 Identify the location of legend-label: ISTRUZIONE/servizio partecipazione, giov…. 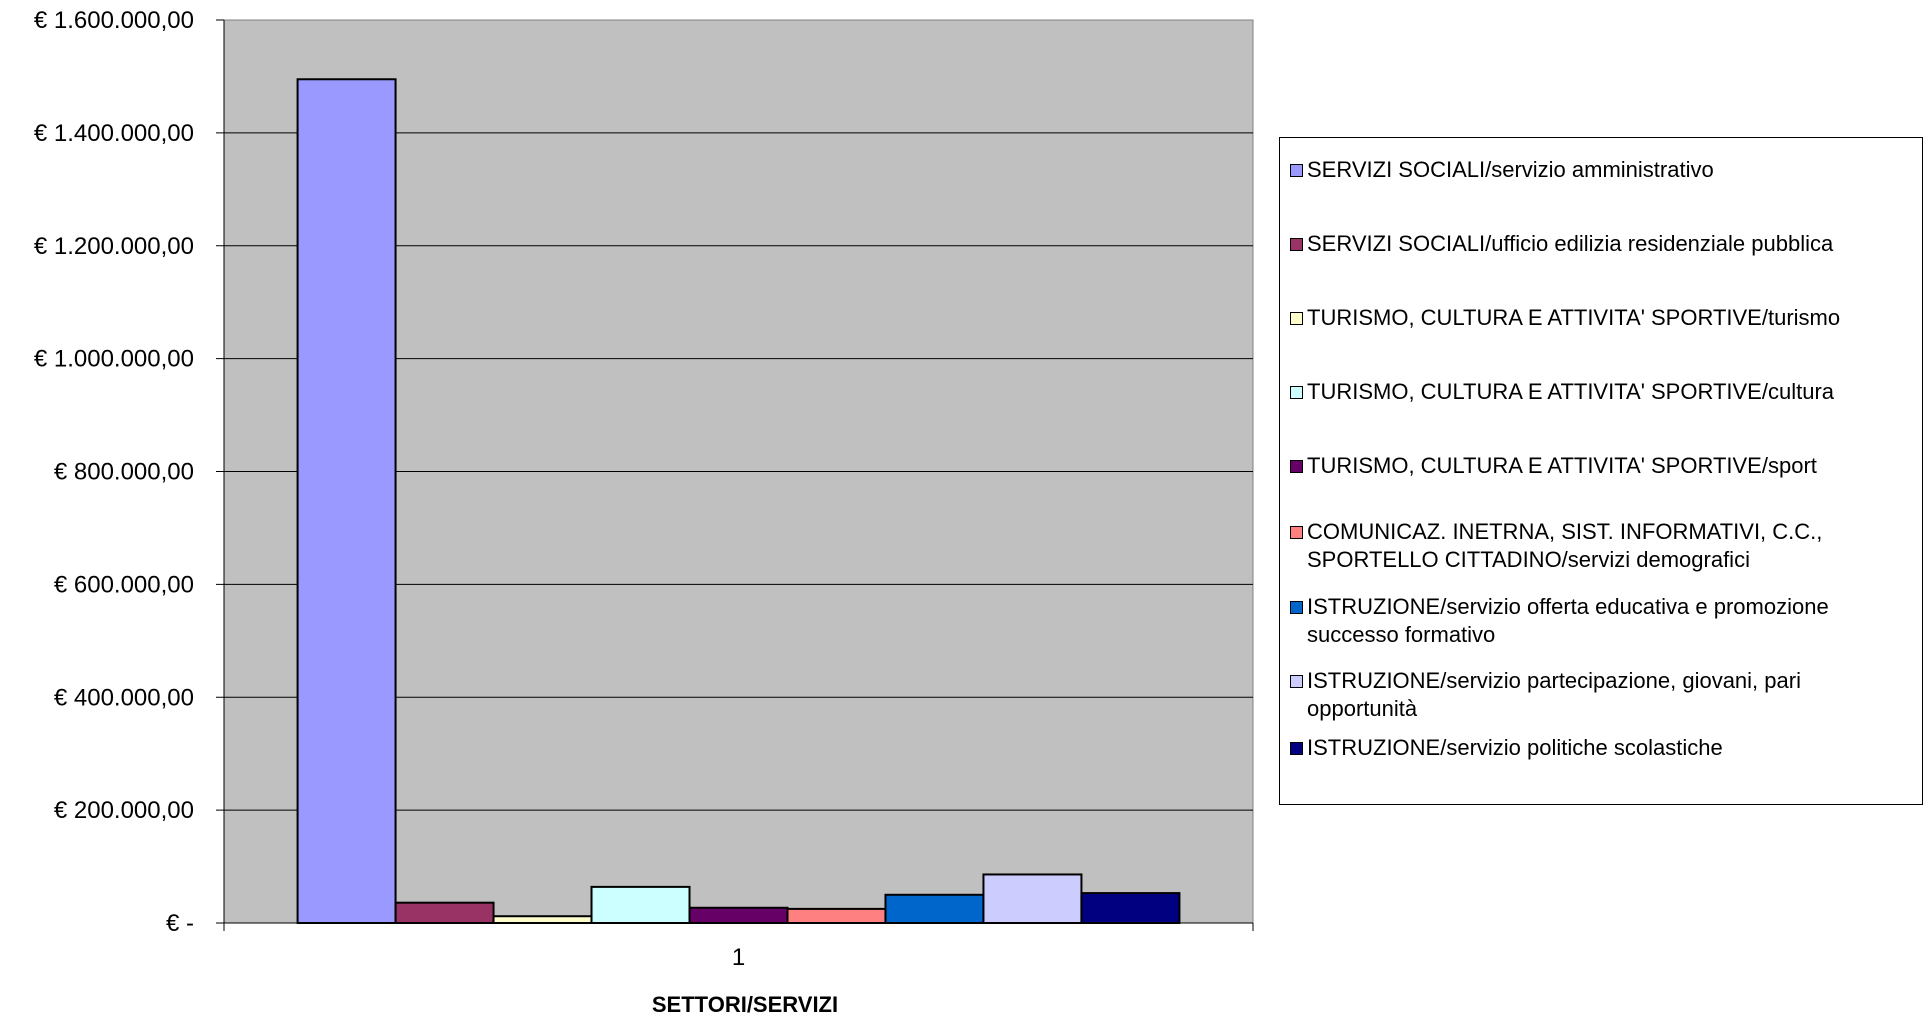
(1554, 694).